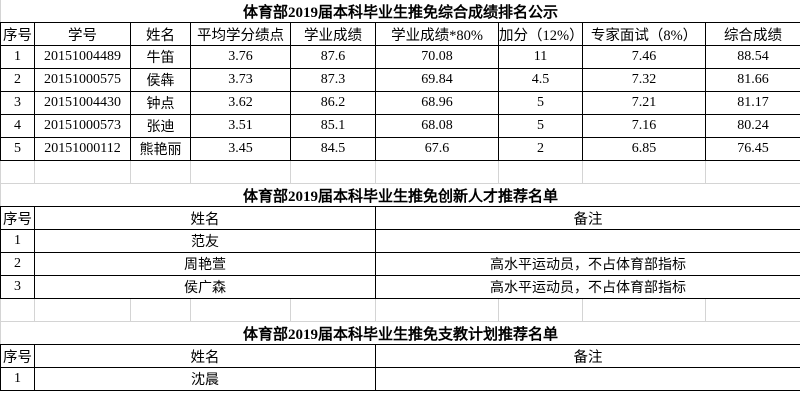 The height and width of the screenshot is (404, 800). Describe the element at coordinates (437, 80) in the screenshot. I see `table-cell: 69.84` at that location.